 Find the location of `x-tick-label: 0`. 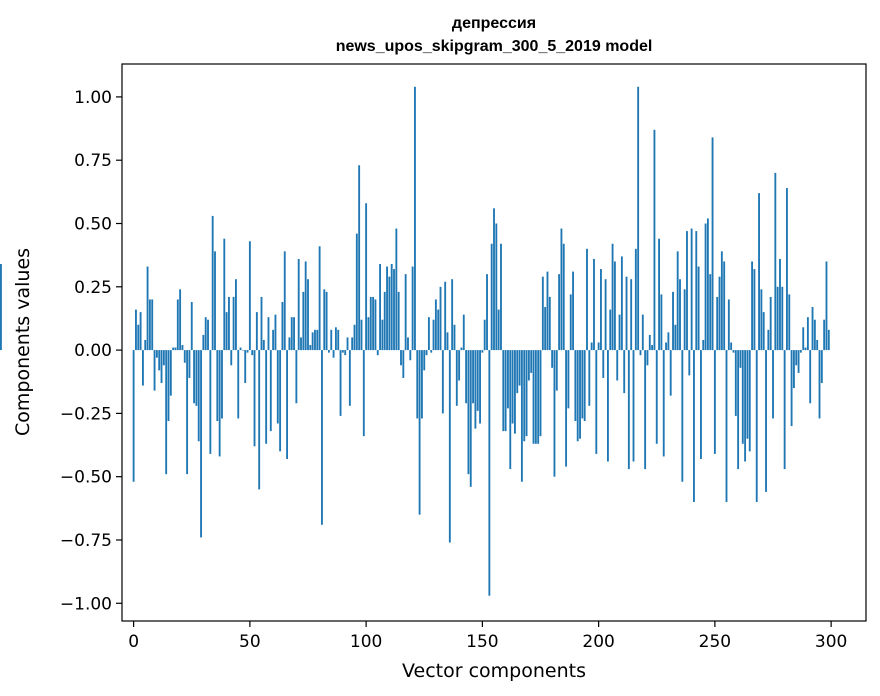

x-tick-label: 0 is located at coordinates (133, 642).